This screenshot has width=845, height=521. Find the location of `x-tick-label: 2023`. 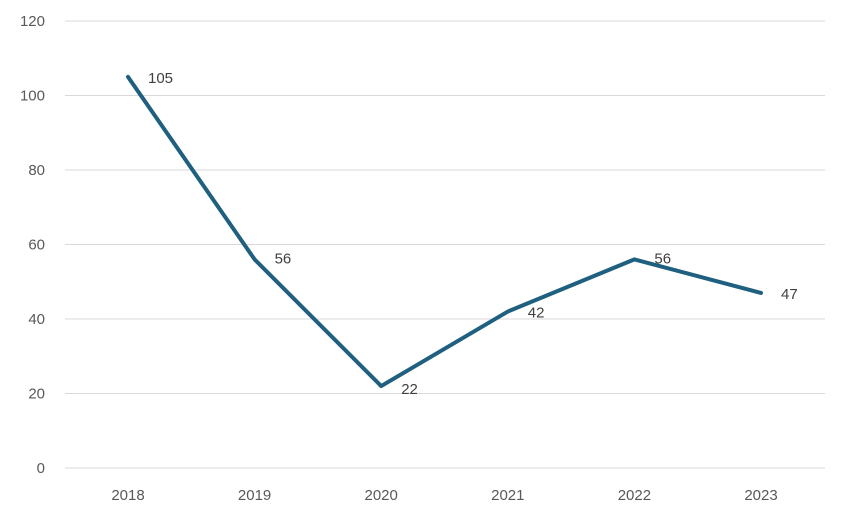

x-tick-label: 2023 is located at coordinates (760, 495).